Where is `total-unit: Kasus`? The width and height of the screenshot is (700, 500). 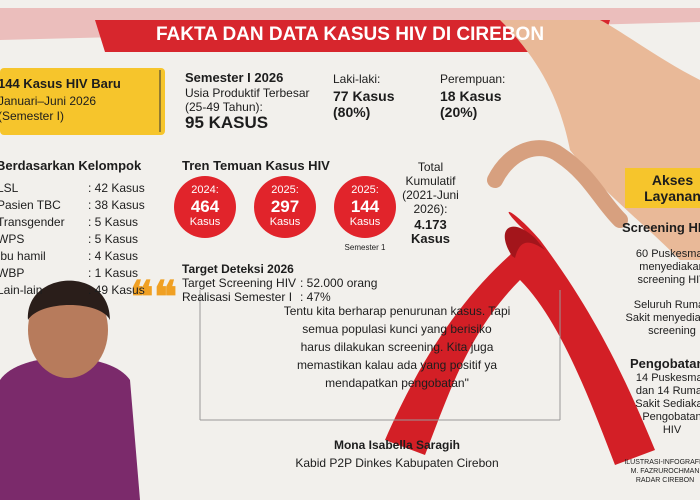
total-unit: Kasus is located at coordinates (430, 238).